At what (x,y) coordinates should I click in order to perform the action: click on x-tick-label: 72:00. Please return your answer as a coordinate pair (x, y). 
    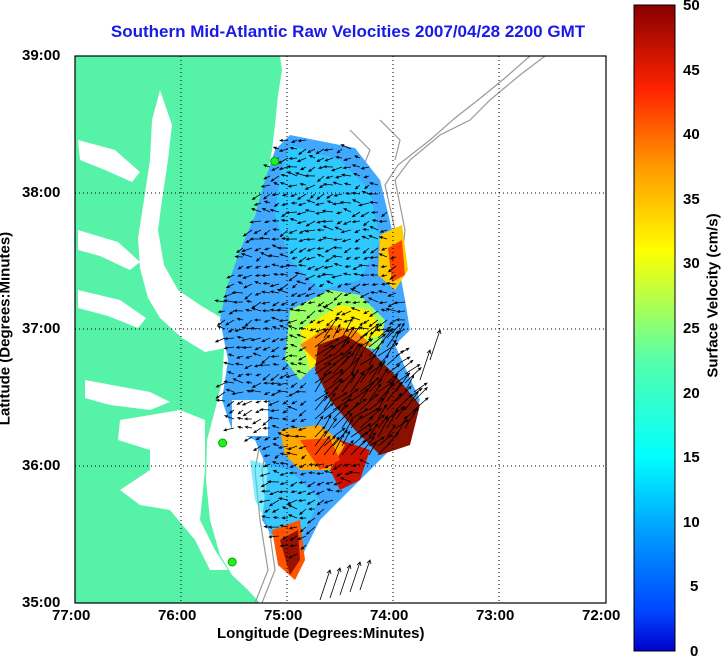
    Looking at the image, I should click on (601, 615).